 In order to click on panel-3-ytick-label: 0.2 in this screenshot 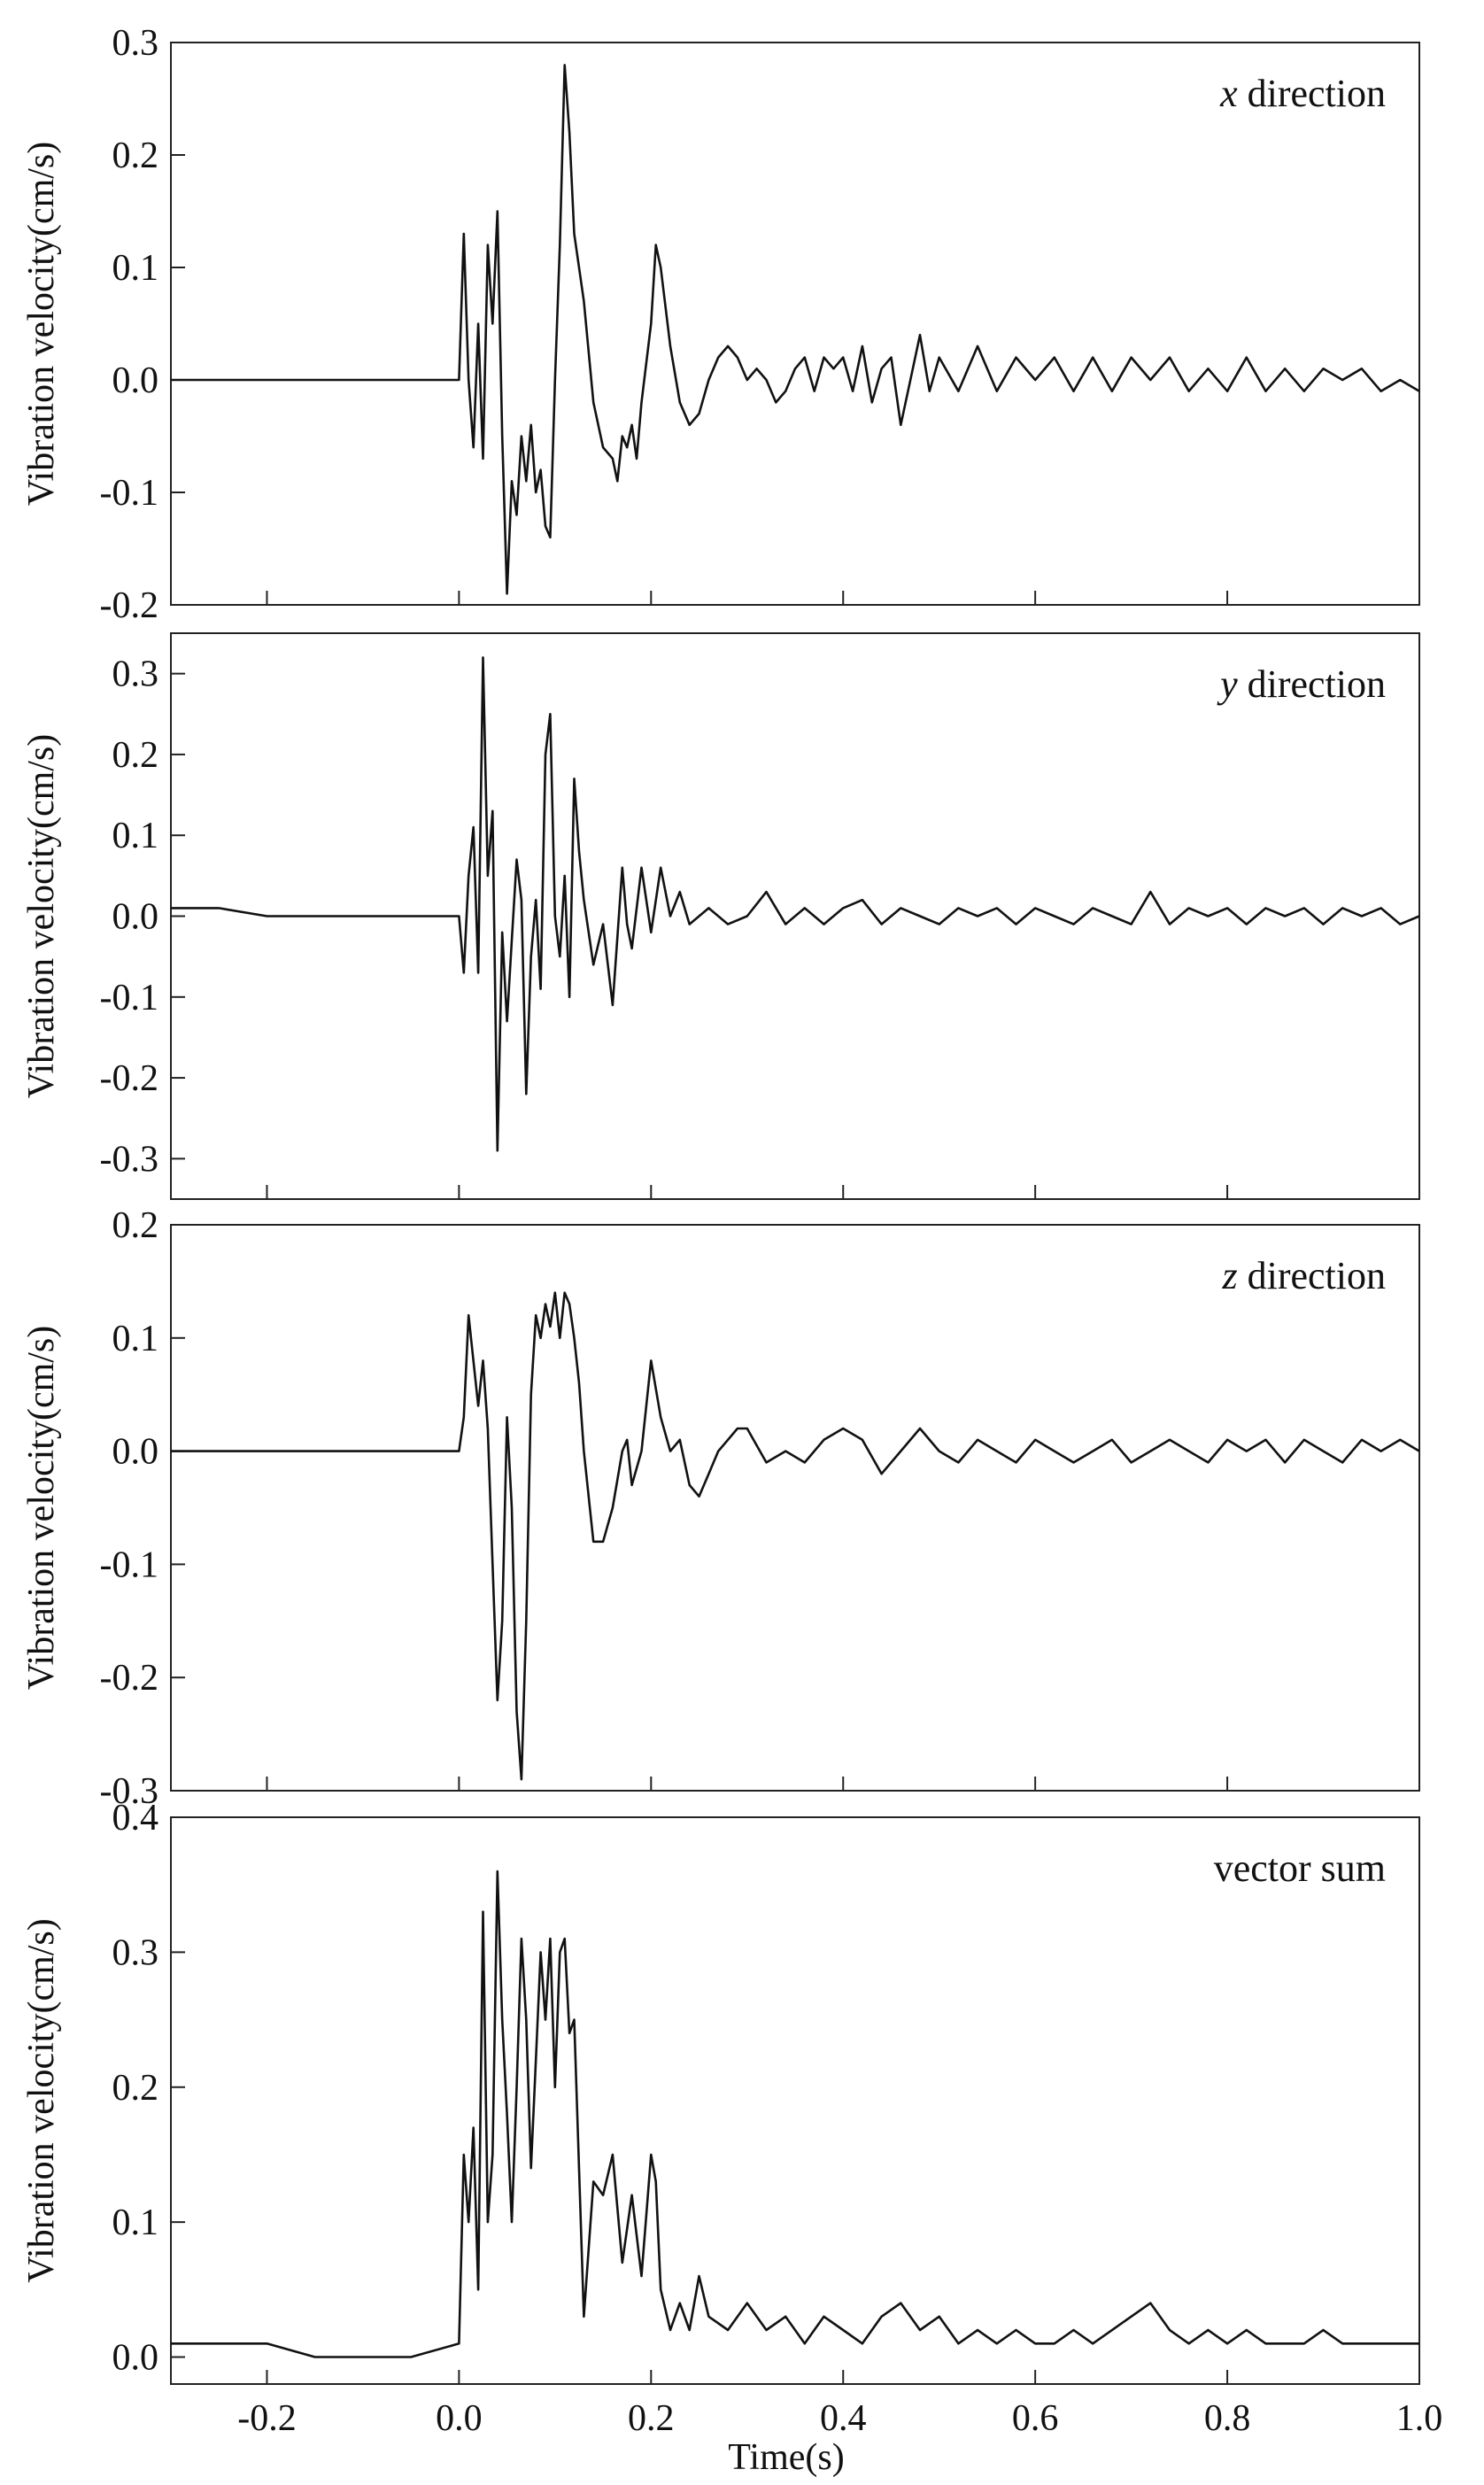, I will do `click(135, 1225)`.